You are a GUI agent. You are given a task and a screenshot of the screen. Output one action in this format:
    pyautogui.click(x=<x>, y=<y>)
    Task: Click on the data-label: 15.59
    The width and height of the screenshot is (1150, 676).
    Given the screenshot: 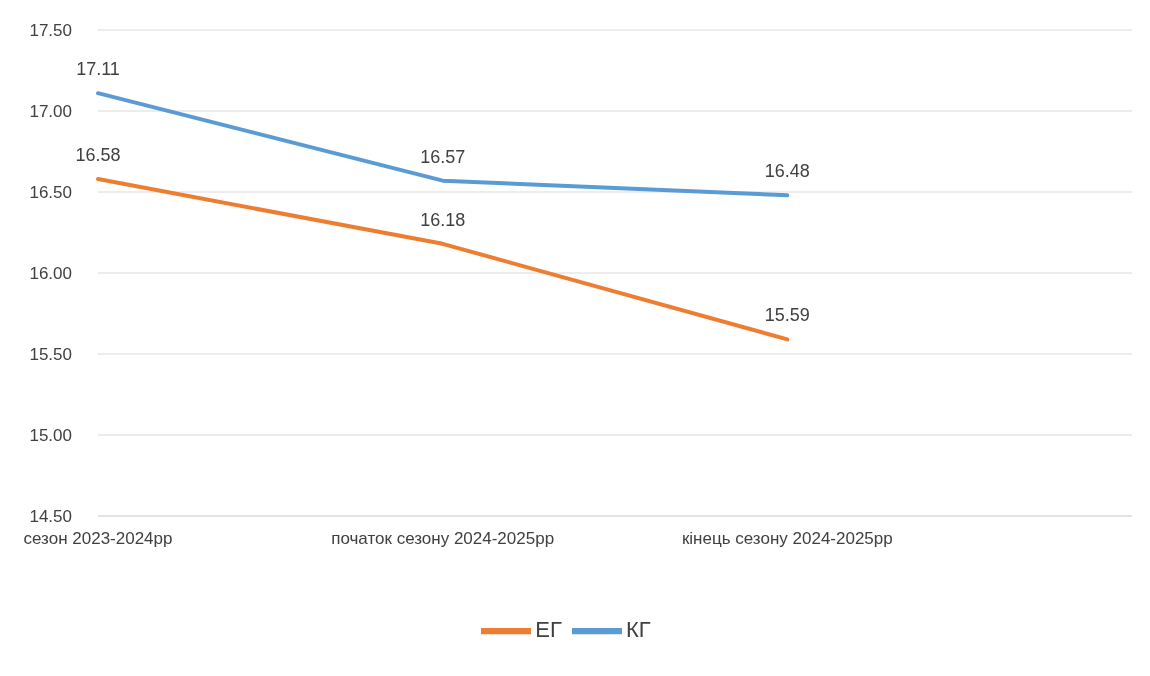 What is the action you would take?
    pyautogui.click(x=787, y=315)
    